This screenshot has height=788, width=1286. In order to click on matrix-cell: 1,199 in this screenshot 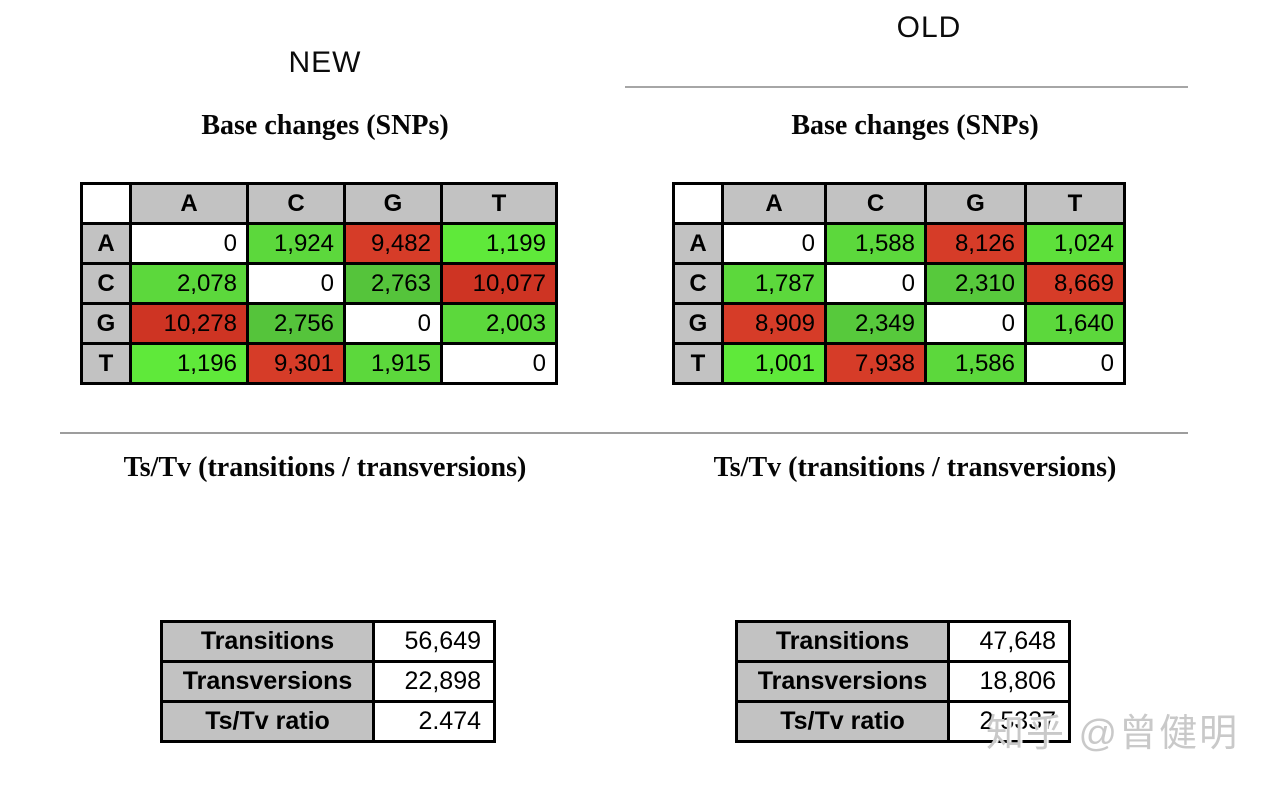, I will do `click(499, 243)`.